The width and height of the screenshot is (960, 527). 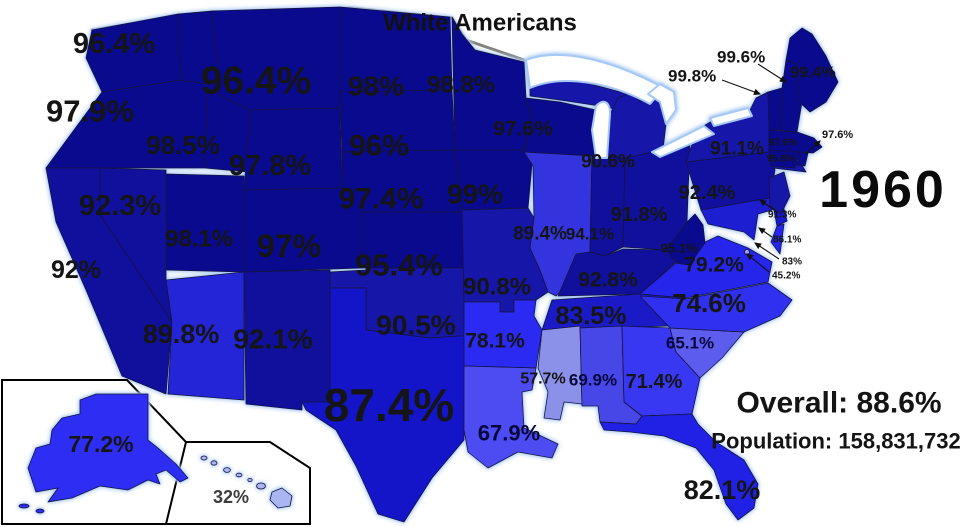 I want to click on label-north-dakota: 98%, so click(x=376, y=86).